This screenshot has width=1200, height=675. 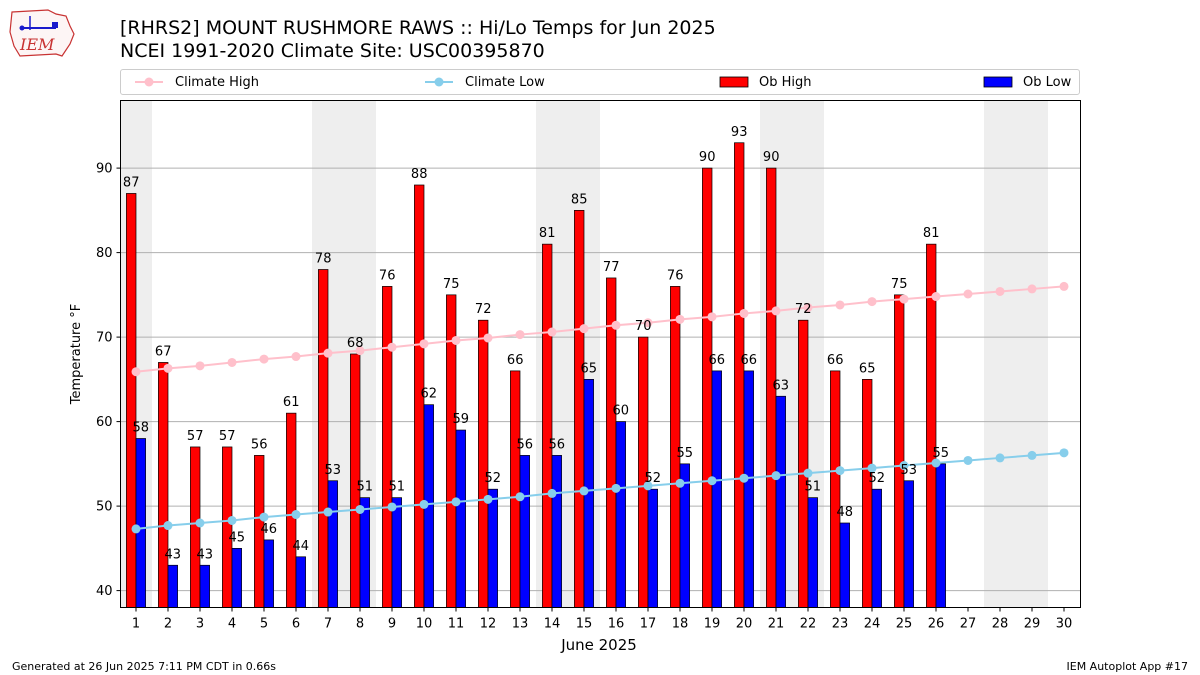 What do you see at coordinates (680, 624) in the screenshot?
I see `x-tick-label-18: 18` at bounding box center [680, 624].